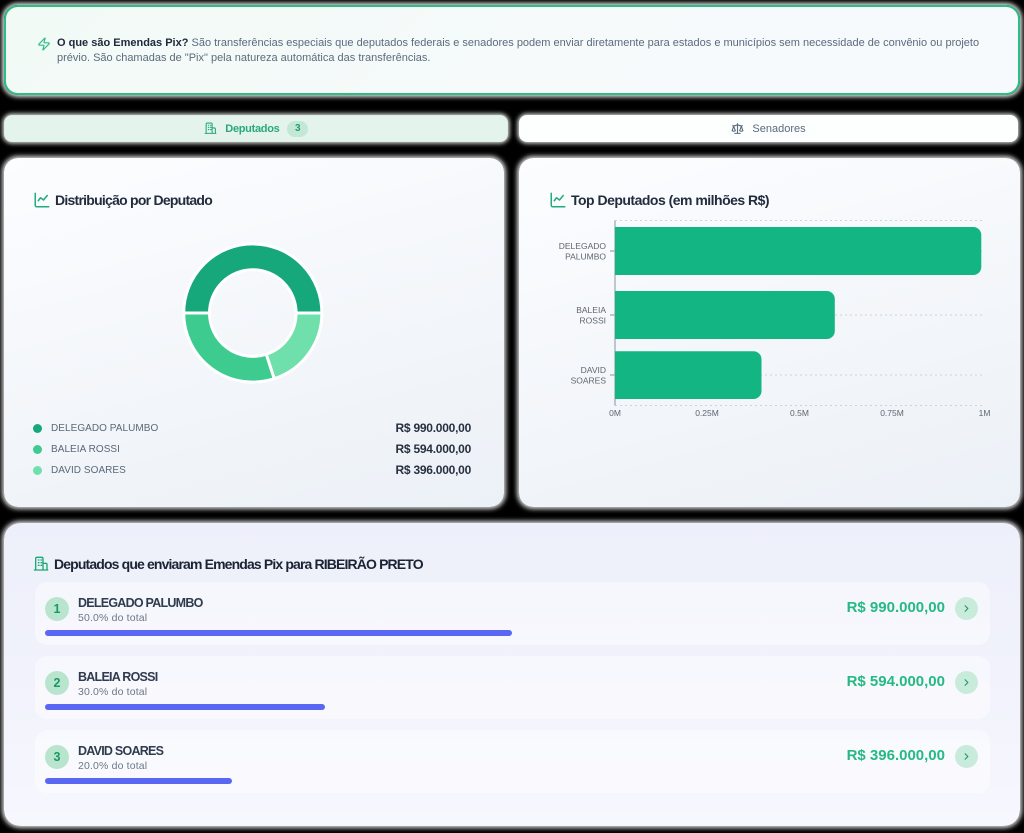 The width and height of the screenshot is (1024, 833). I want to click on svg-text: 0.5M, so click(799, 413).